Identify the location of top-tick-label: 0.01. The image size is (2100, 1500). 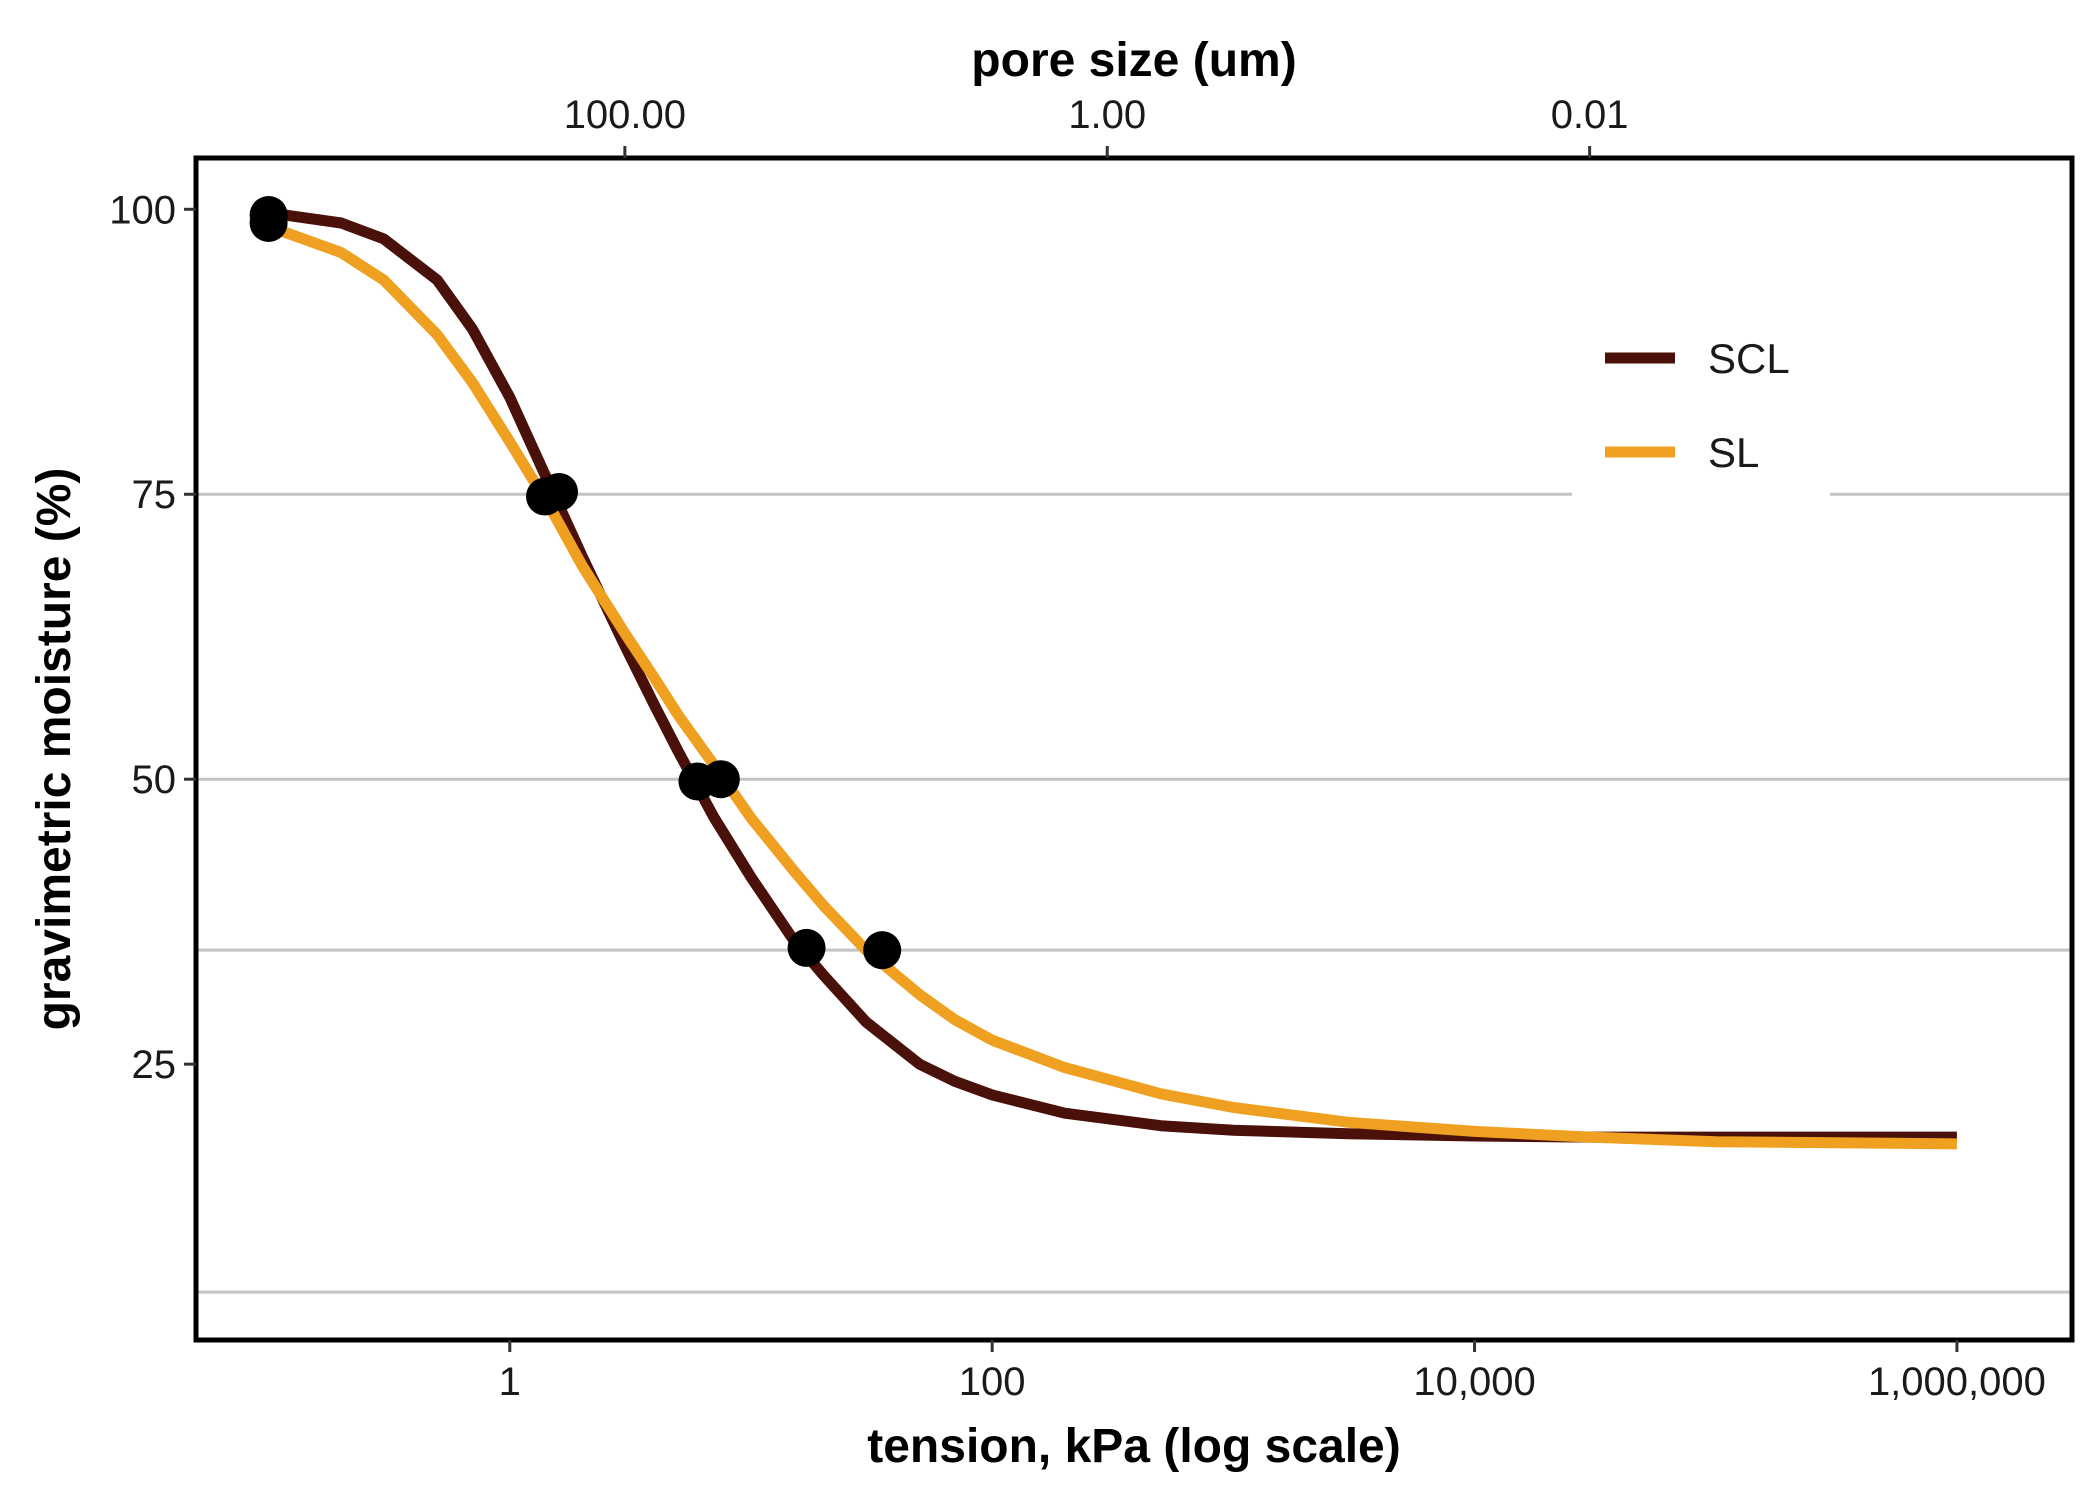
(1590, 115).